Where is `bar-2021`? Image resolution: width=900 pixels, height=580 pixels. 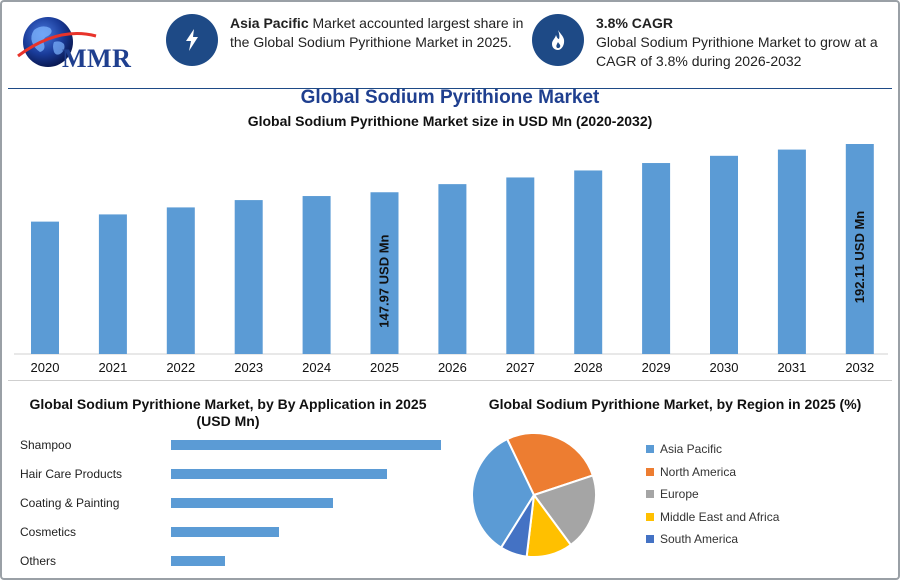 bar-2021 is located at coordinates (112, 284).